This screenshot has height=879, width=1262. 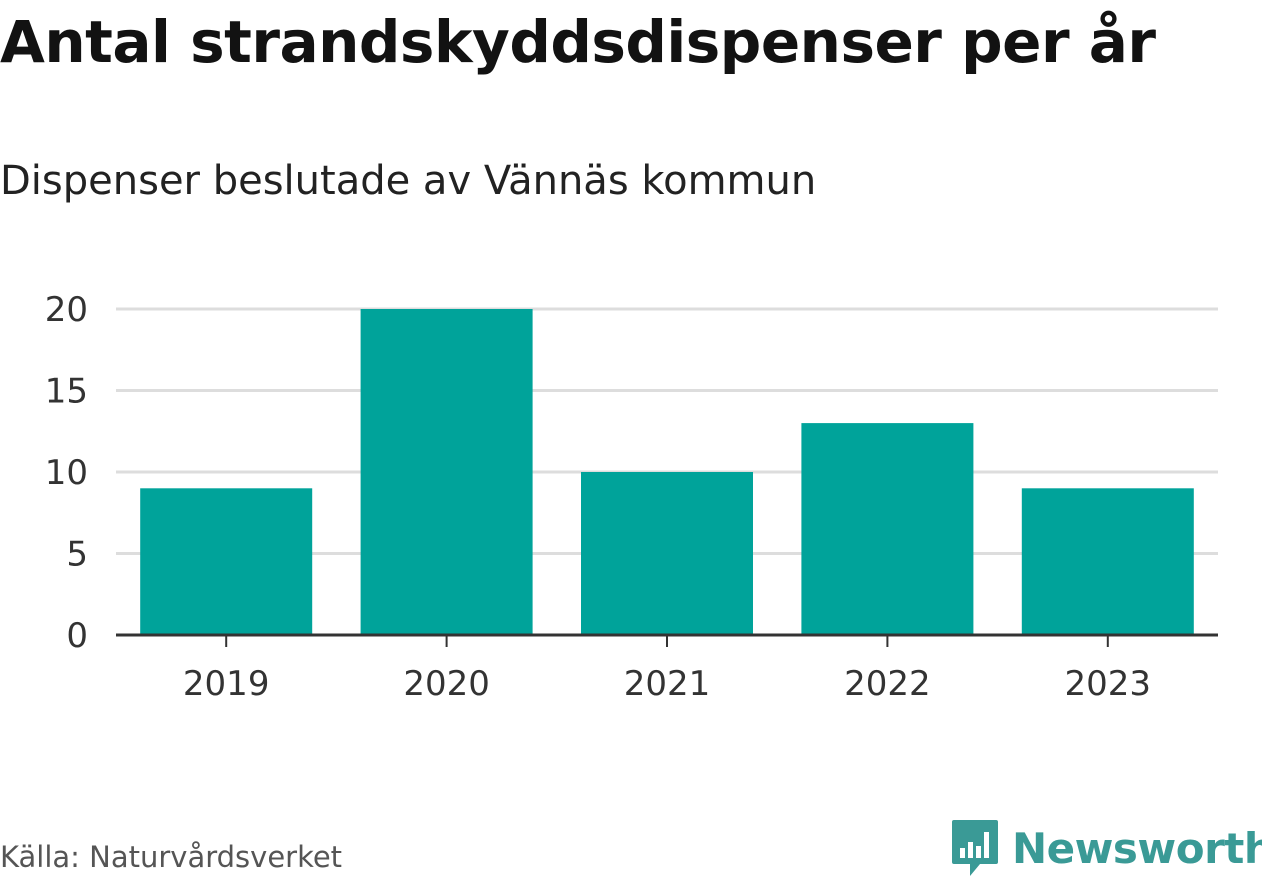 What do you see at coordinates (975, 848) in the screenshot?
I see `bar-chart-speech-bubble-icon` at bounding box center [975, 848].